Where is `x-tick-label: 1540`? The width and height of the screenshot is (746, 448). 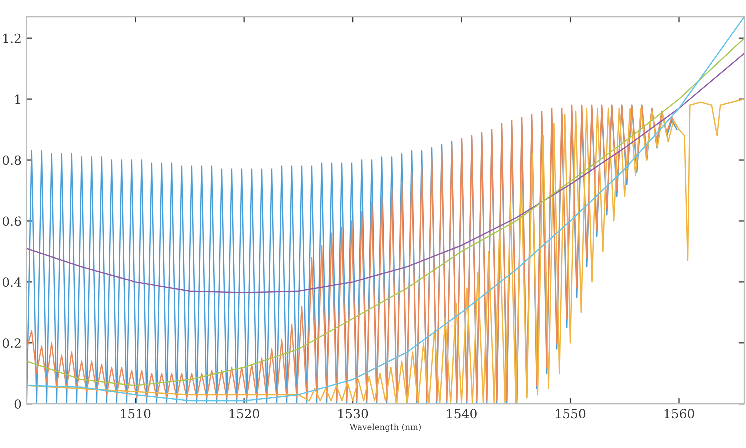 x-tick-label: 1540 is located at coordinates (462, 414).